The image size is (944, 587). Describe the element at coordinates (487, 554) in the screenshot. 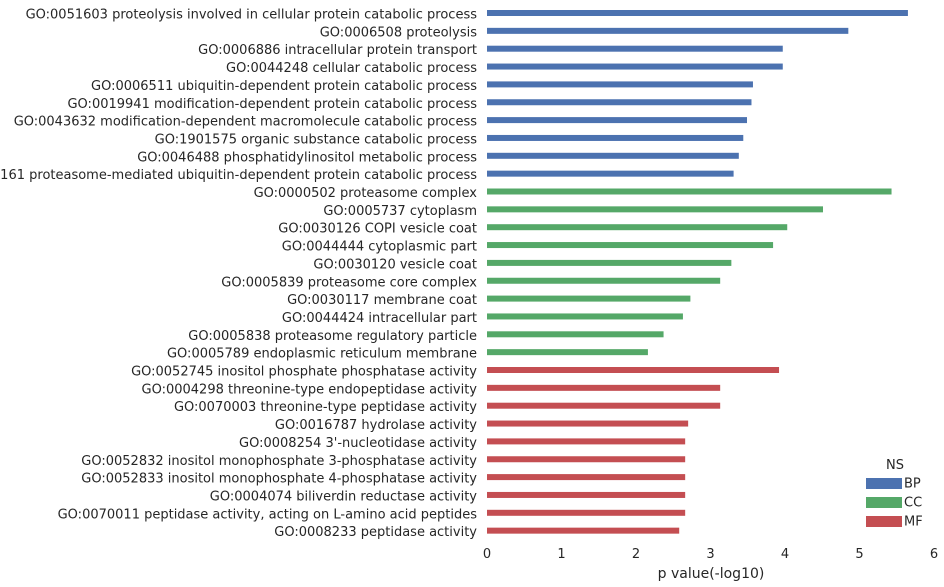

I see `x-tick-label: 0` at that location.